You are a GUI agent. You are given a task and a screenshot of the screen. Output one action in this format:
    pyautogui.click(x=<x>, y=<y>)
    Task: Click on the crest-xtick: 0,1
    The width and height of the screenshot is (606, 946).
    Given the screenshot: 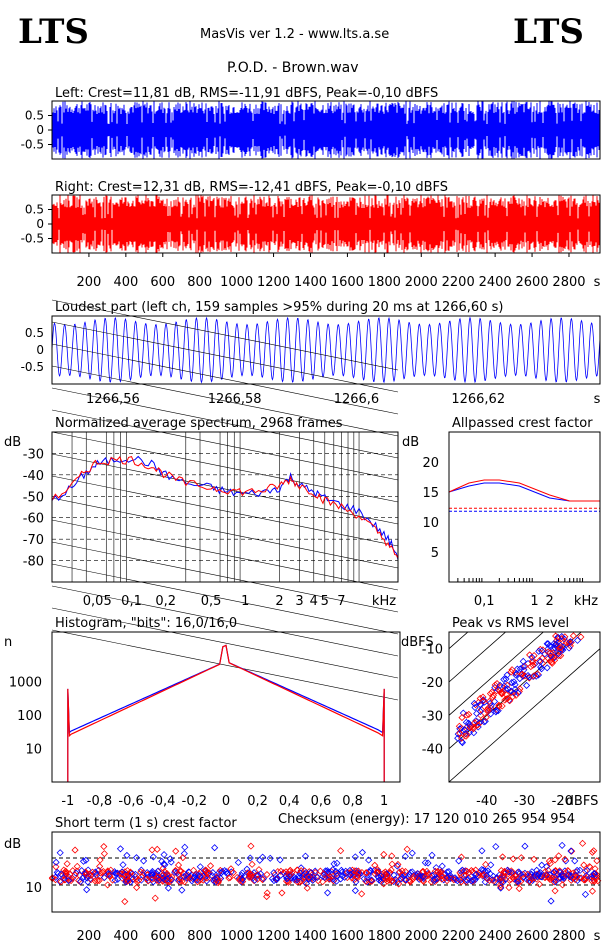 What is the action you would take?
    pyautogui.click(x=484, y=601)
    